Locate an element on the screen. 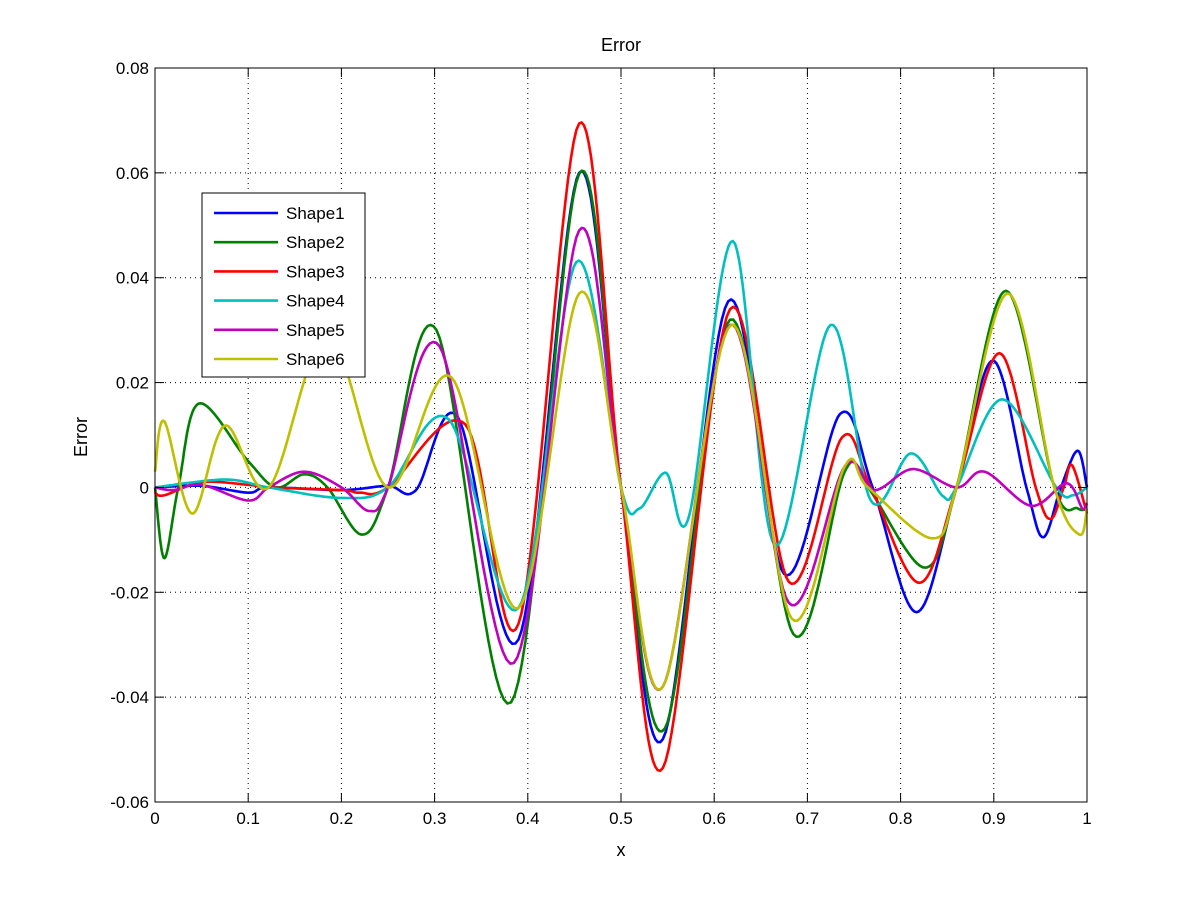  legend-label: Shape3 is located at coordinates (315, 271).